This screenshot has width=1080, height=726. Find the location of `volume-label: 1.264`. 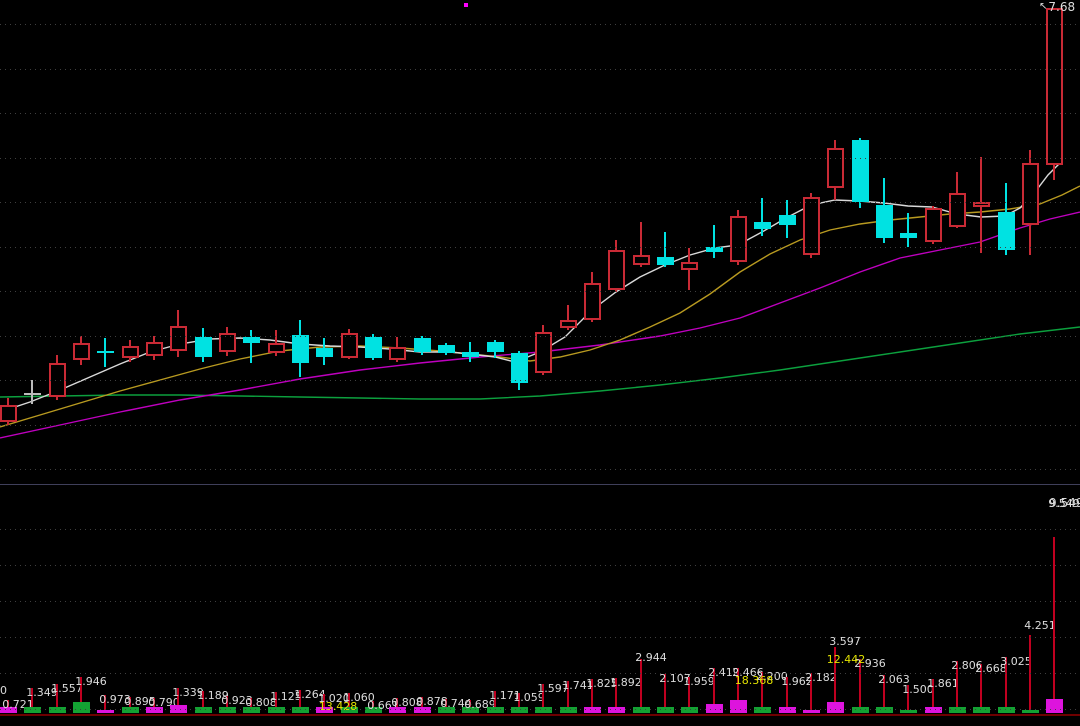

volume-label: 1.264 is located at coordinates (310, 694).